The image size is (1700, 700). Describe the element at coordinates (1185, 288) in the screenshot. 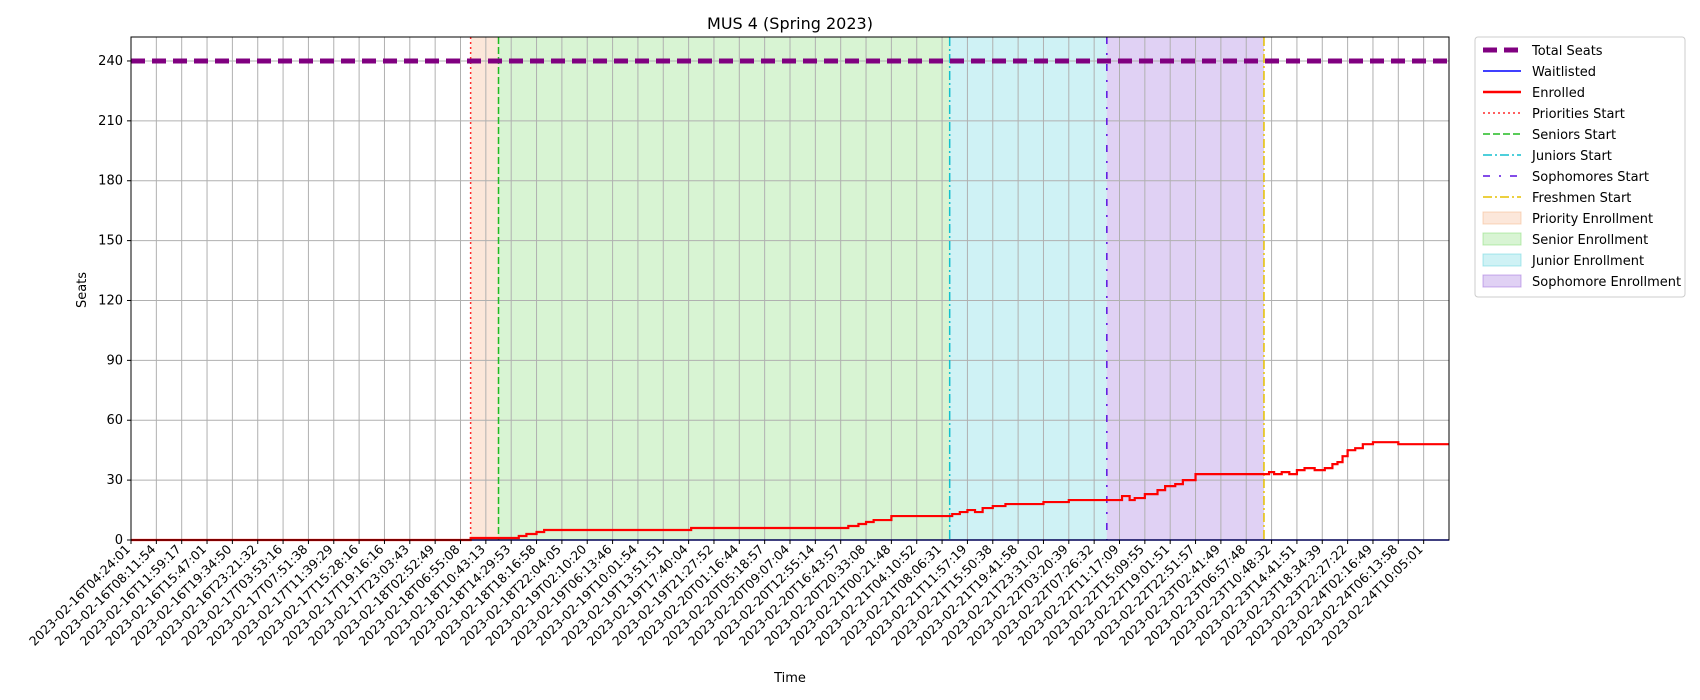

I see `phase-region-sophomore-enrollment` at that location.